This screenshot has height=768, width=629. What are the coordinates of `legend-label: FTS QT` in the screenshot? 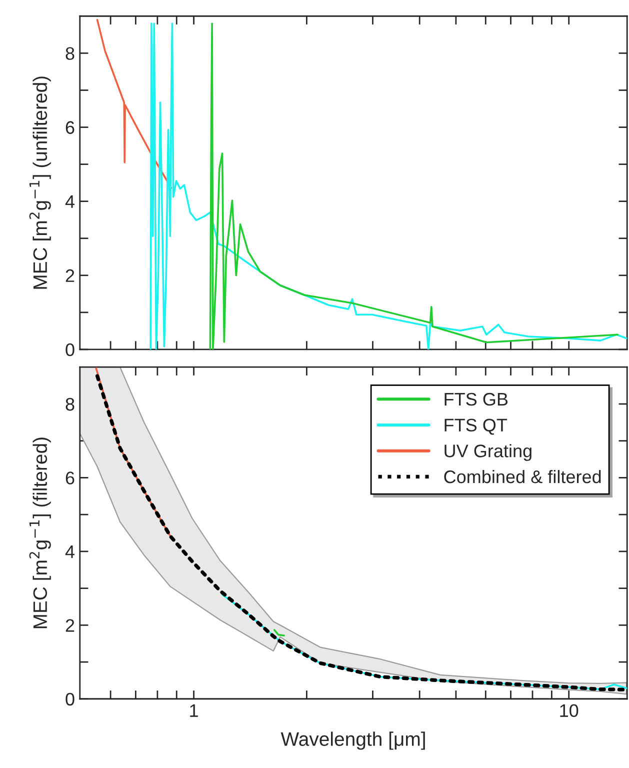 It's located at (476, 426).